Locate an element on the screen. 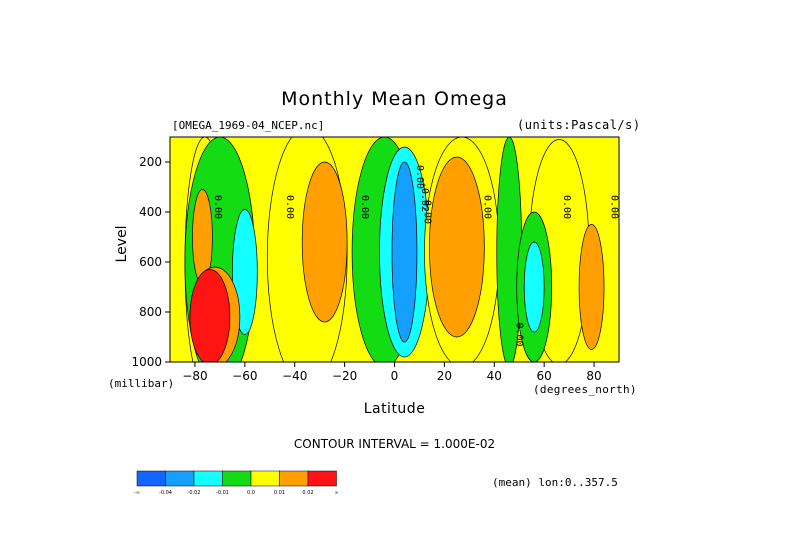 This screenshot has height=558, width=789. contour-label: -0.02 is located at coordinates (424, 197).